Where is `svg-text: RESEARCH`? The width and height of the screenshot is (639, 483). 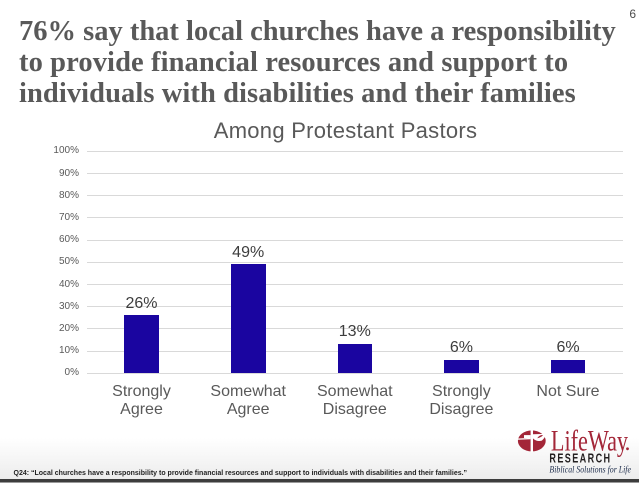
svg-text: RESEARCH is located at coordinates (580, 459).